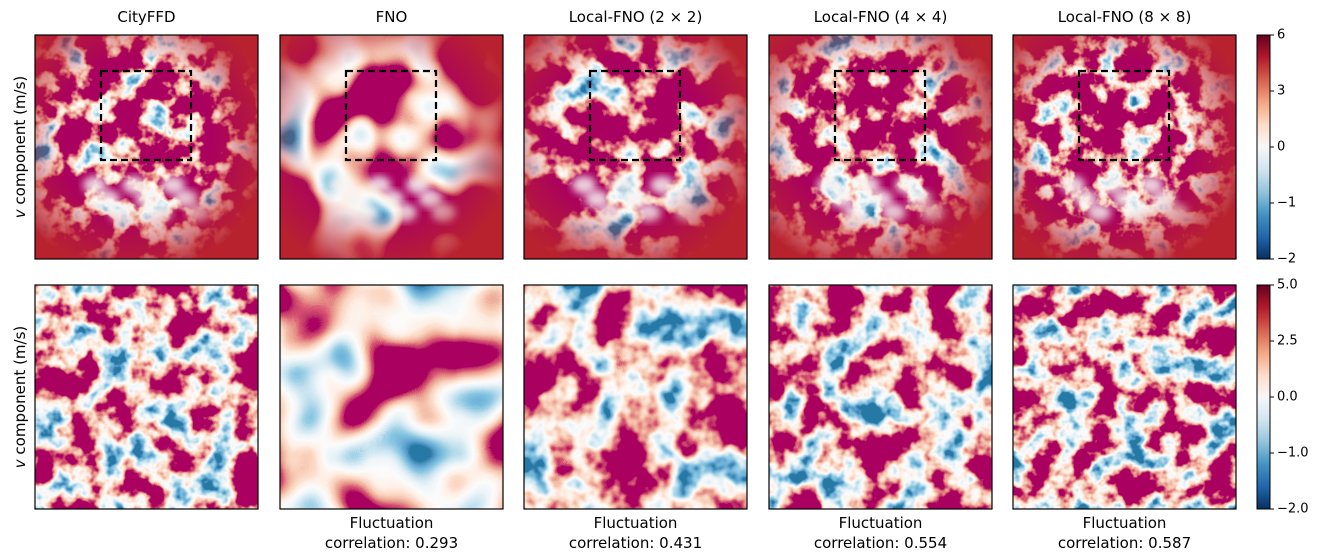 This screenshot has height=555, width=1326. I want to click on colorbar-tick-label: −2, so click(1286, 259).